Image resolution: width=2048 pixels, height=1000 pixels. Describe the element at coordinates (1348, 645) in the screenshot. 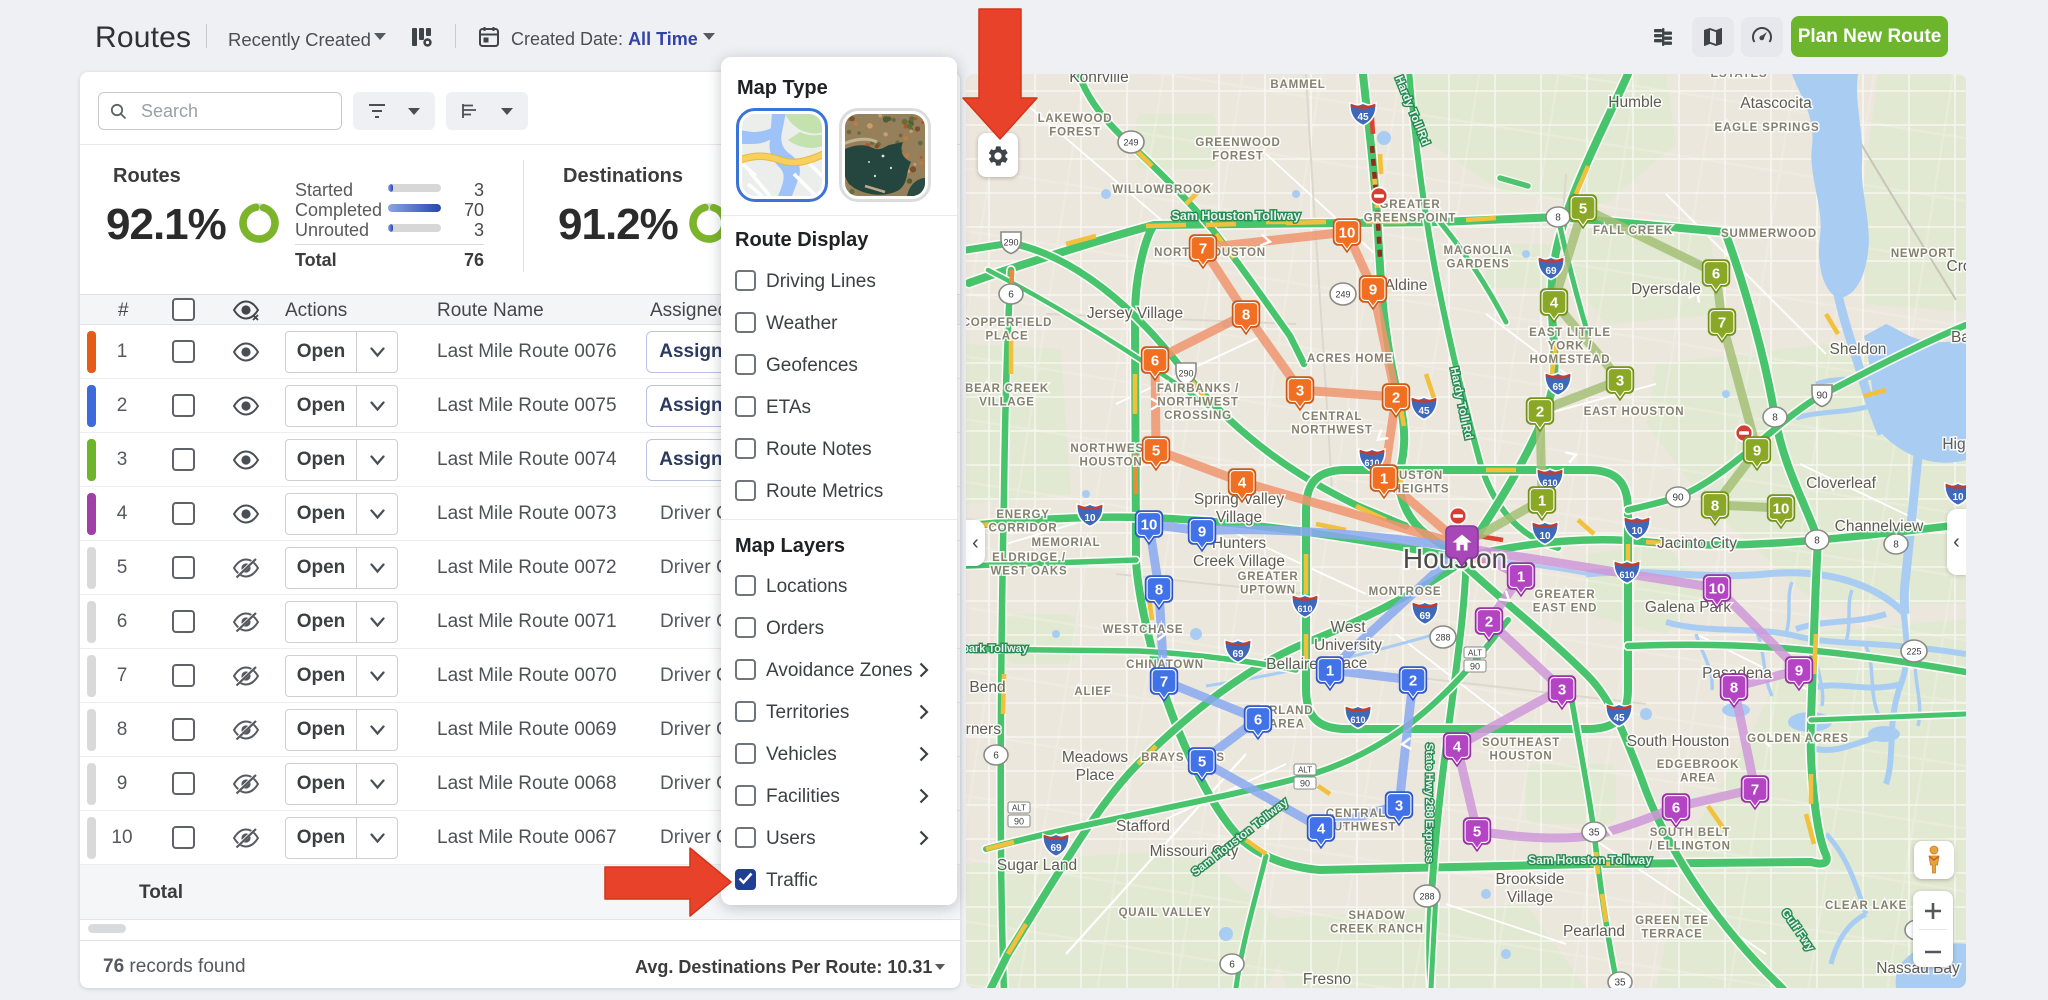

I see `svg-text: University` at that location.